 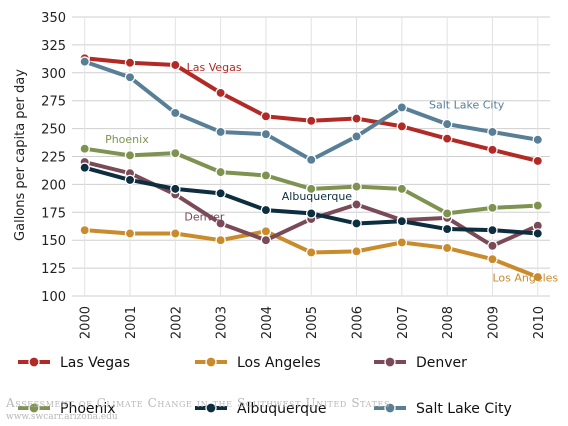 I want to click on legend-item: Albuquerque, so click(x=260, y=409).